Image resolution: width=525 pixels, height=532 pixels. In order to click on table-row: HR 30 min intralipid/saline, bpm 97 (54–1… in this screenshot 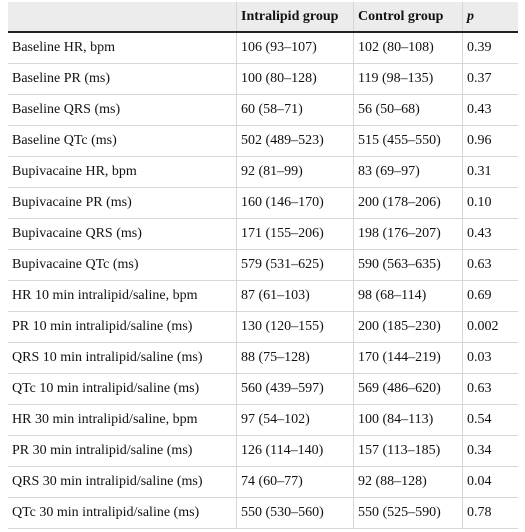, I will do `click(263, 420)`.